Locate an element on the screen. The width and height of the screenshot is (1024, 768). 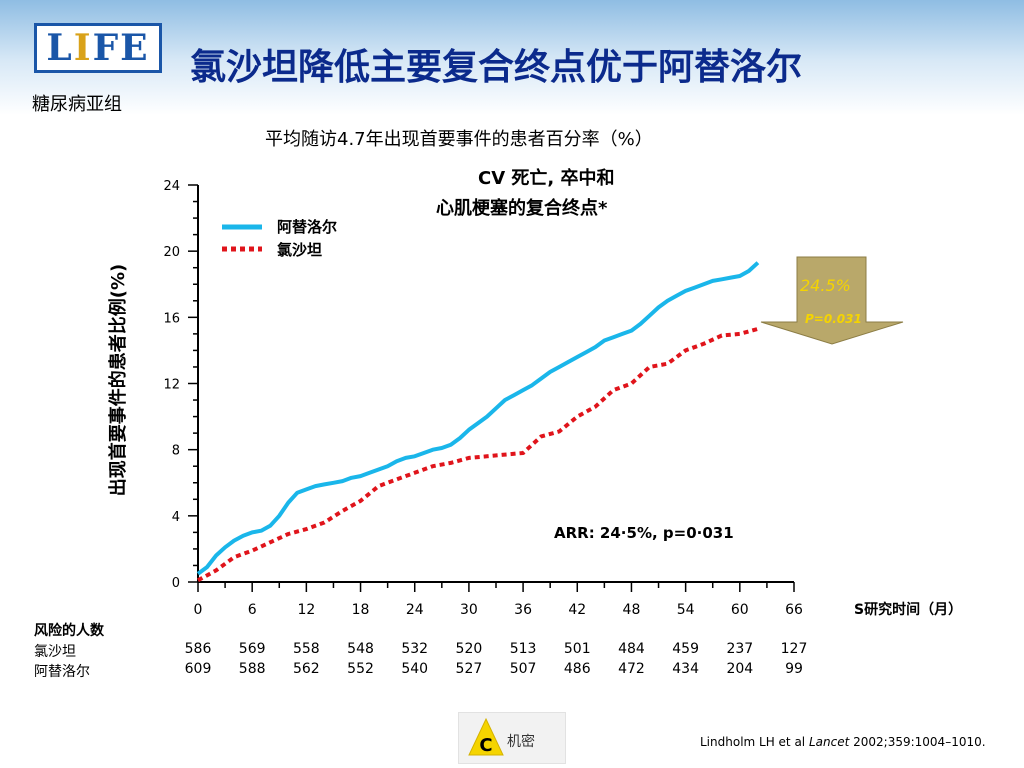
risk-cell: 558 is located at coordinates (306, 649).